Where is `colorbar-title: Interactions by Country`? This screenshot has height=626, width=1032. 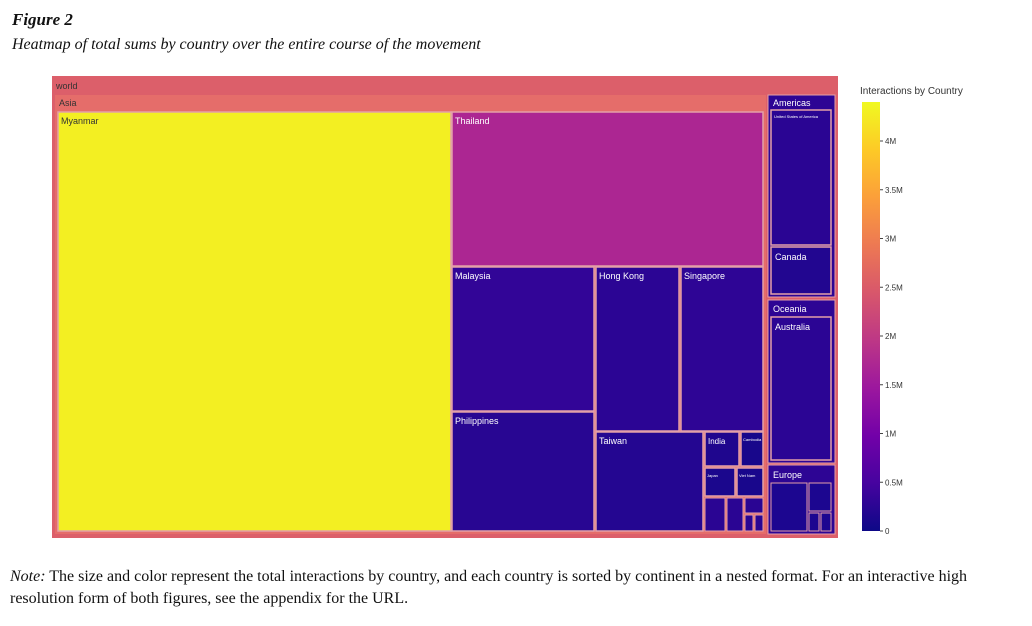 colorbar-title: Interactions by Country is located at coordinates (911, 91).